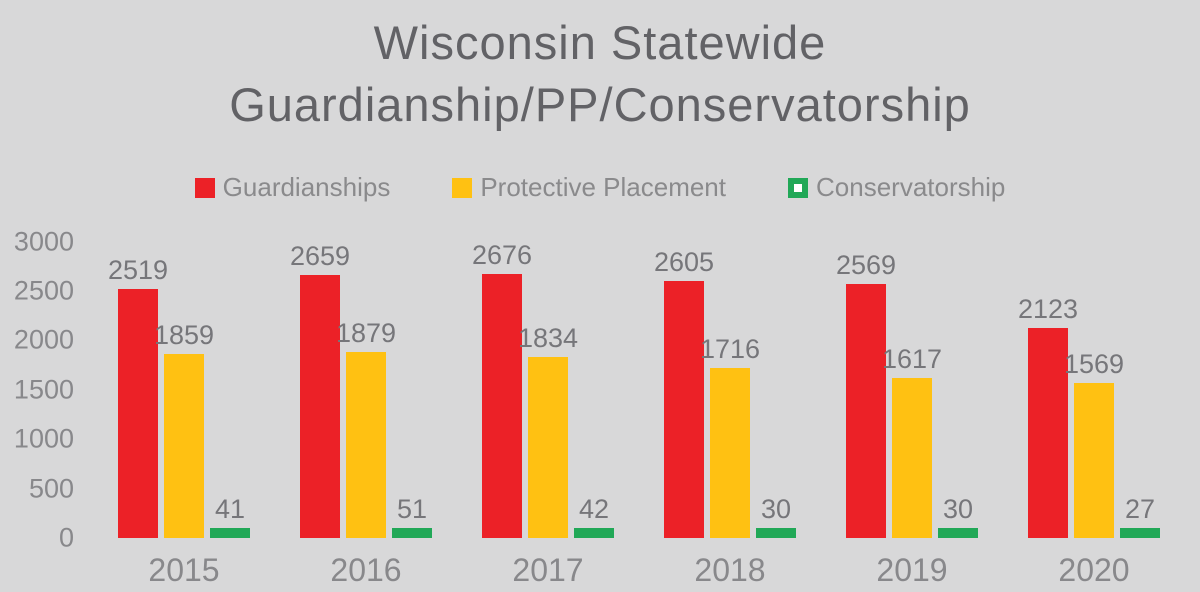 The width and height of the screenshot is (1200, 592). What do you see at coordinates (1048, 433) in the screenshot?
I see `bar-guardianships-2020` at bounding box center [1048, 433].